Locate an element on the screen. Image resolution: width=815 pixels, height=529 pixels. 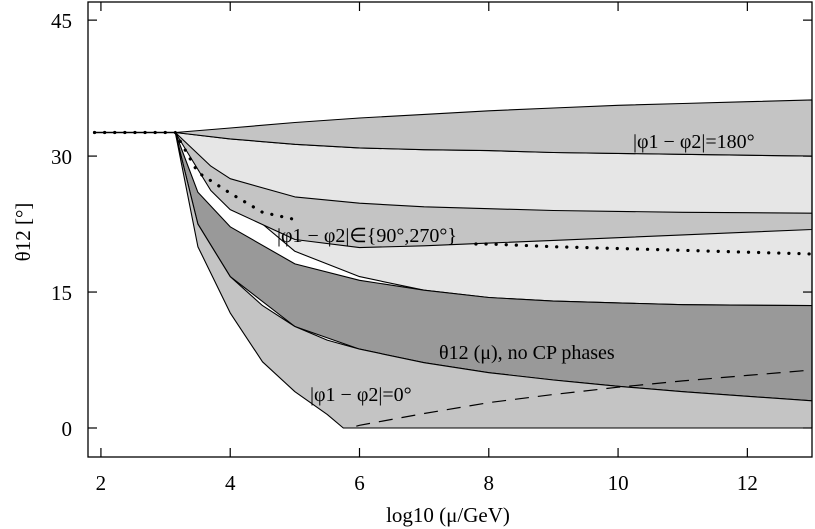
y-tick-label: 15 is located at coordinates (61, 293).